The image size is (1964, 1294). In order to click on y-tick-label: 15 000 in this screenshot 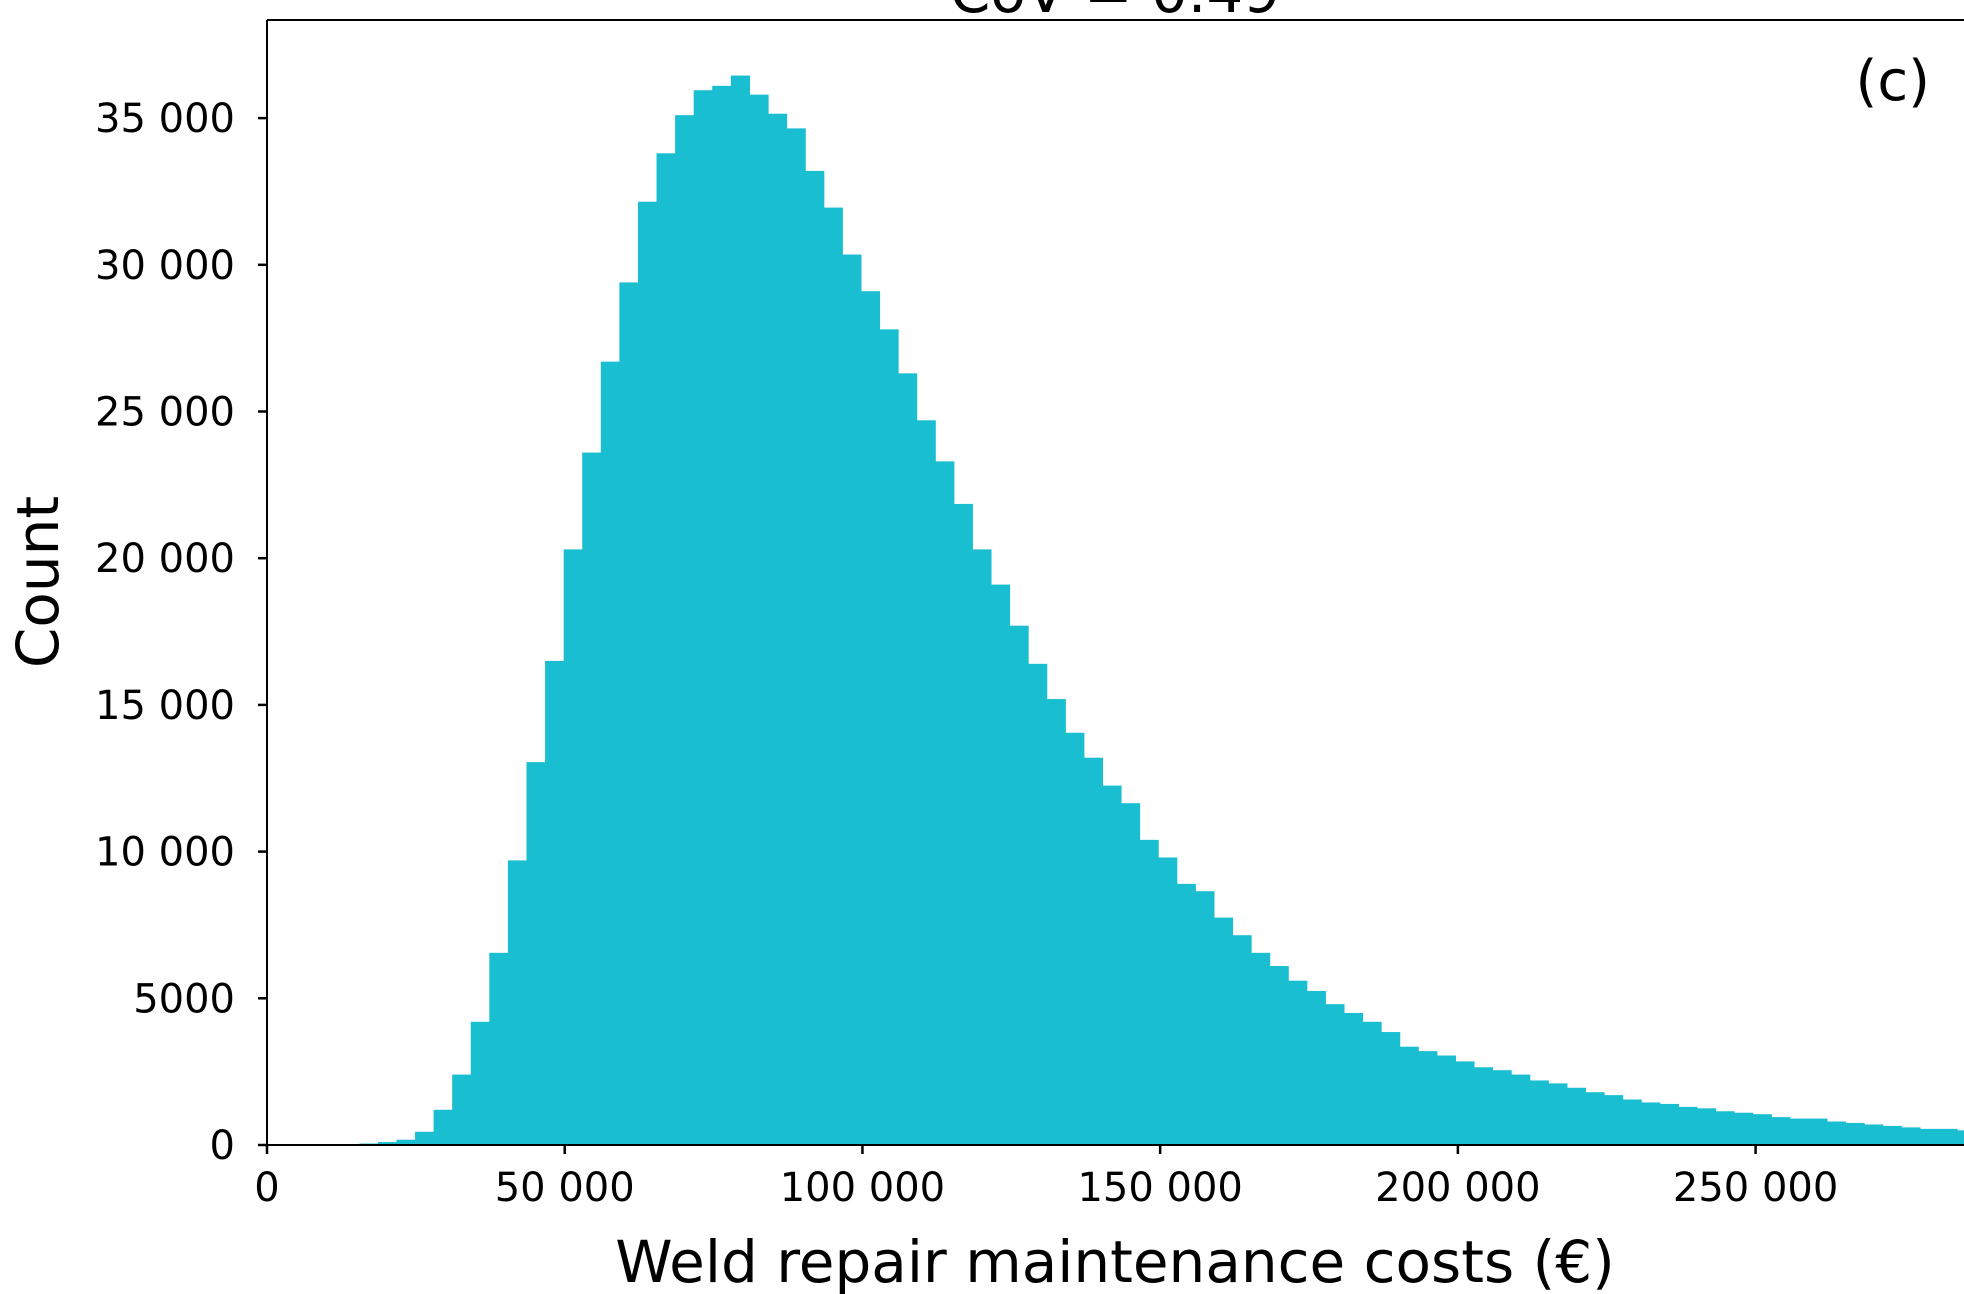, I will do `click(165, 706)`.